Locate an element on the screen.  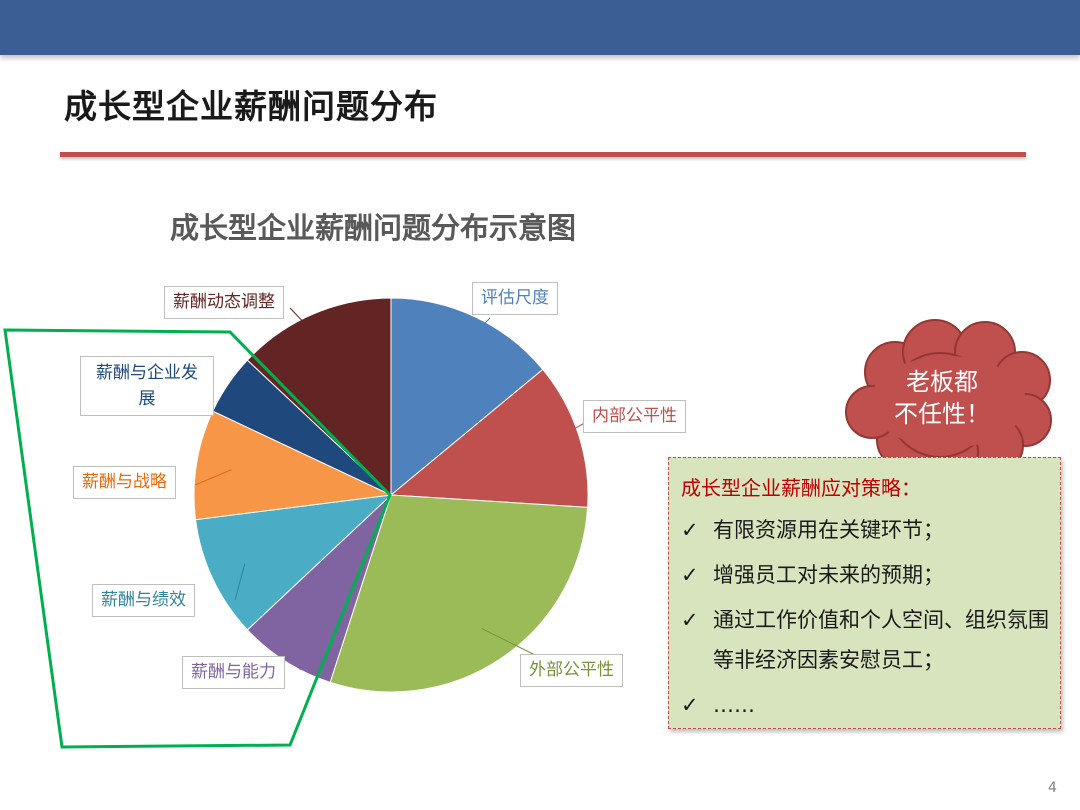
strategy-item-text: 通过工作价值和个人空间、组织氛围等非经济因素安慰员工； is located at coordinates (881, 640).